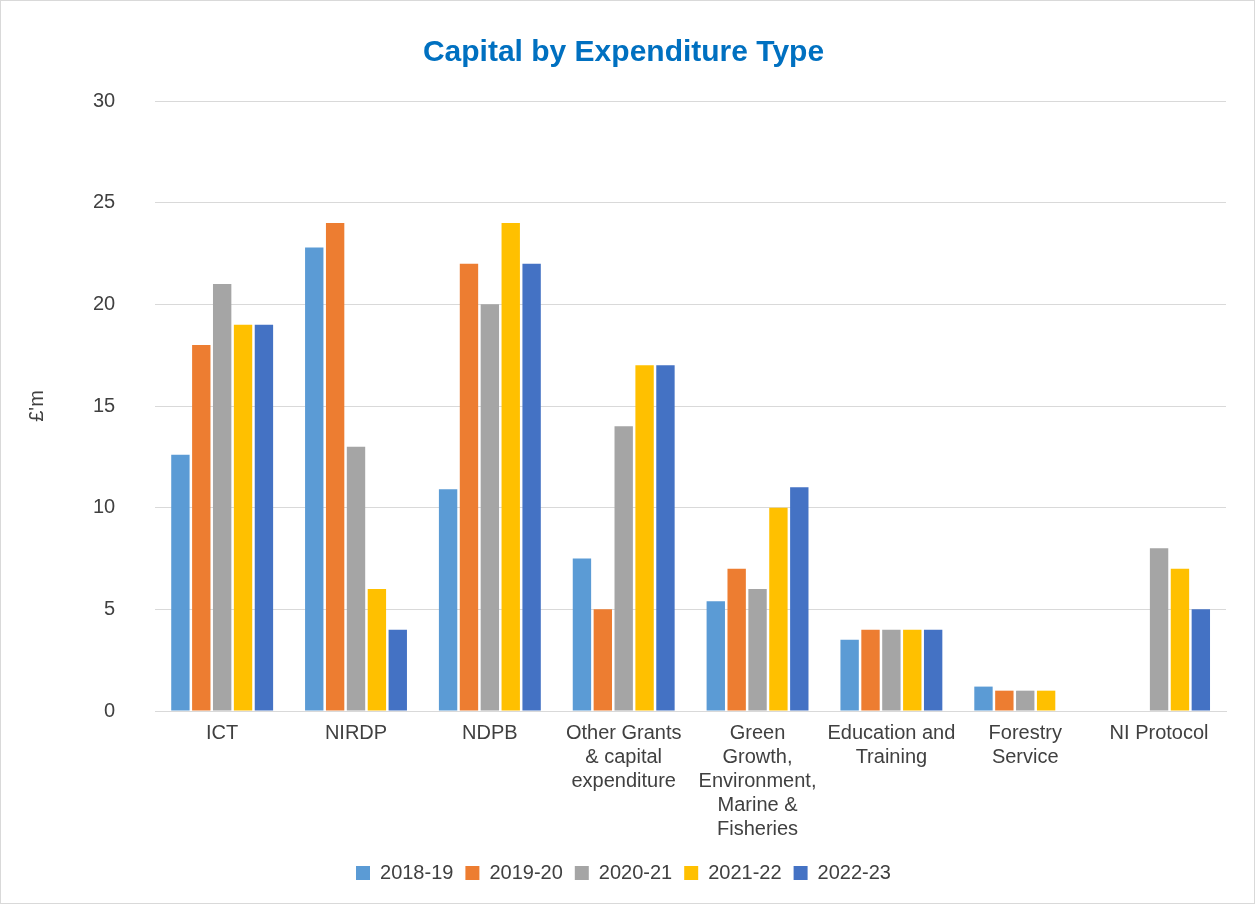  Describe the element at coordinates (104, 302) in the screenshot. I see `y-tick-label: 20` at that location.